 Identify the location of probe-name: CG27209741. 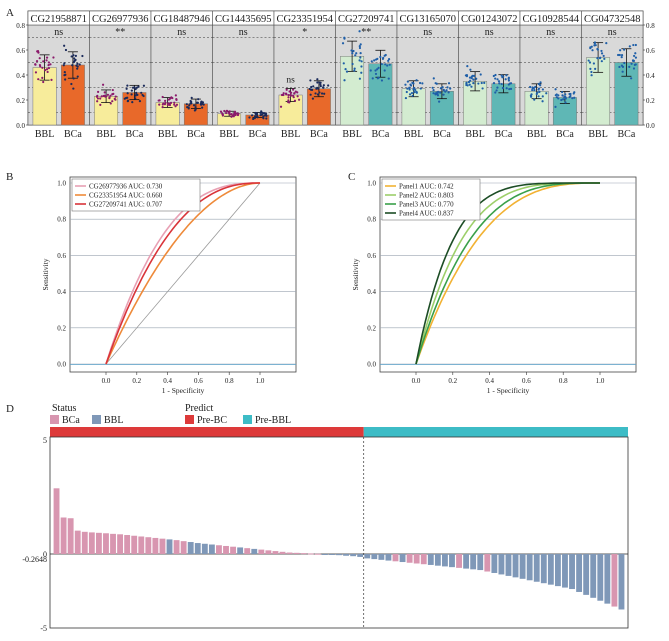
(366, 19).